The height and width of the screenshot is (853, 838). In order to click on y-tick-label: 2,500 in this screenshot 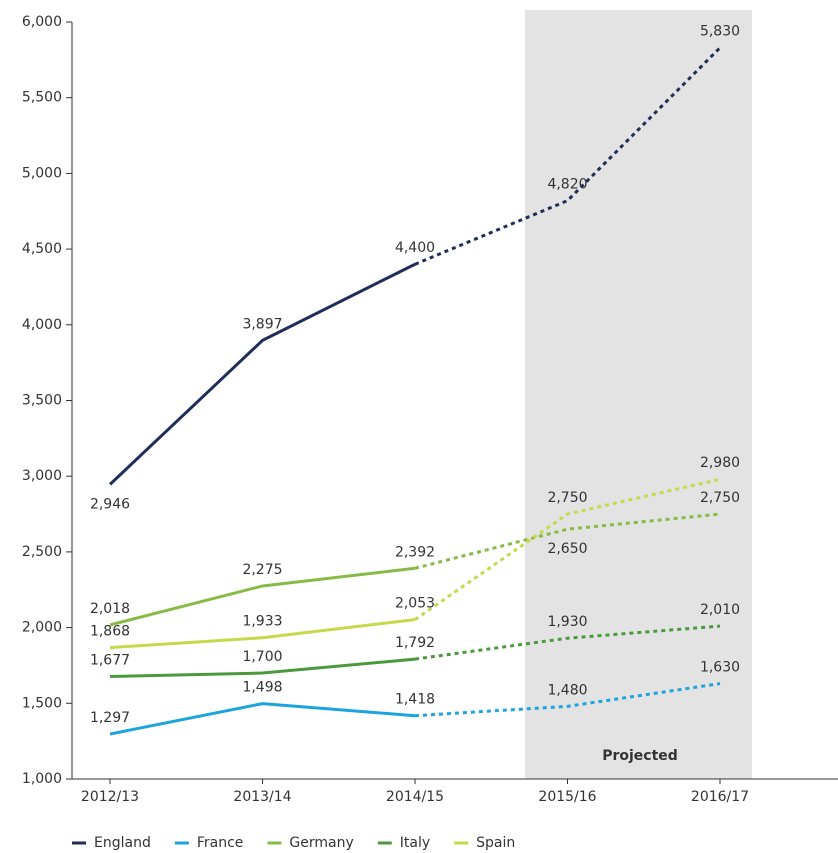, I will do `click(42, 552)`.